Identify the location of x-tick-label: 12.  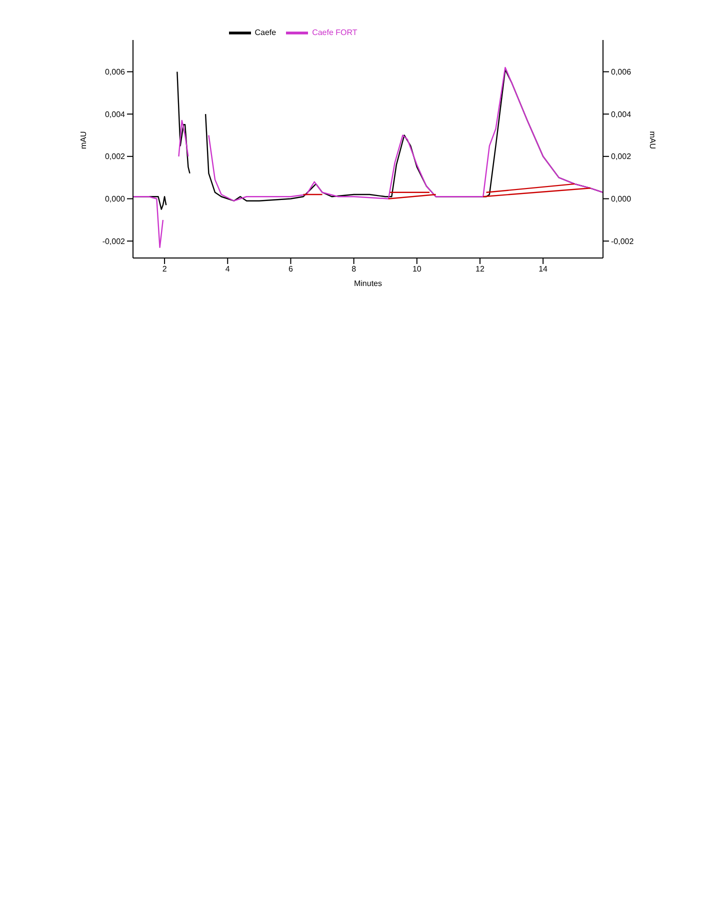
(480, 269).